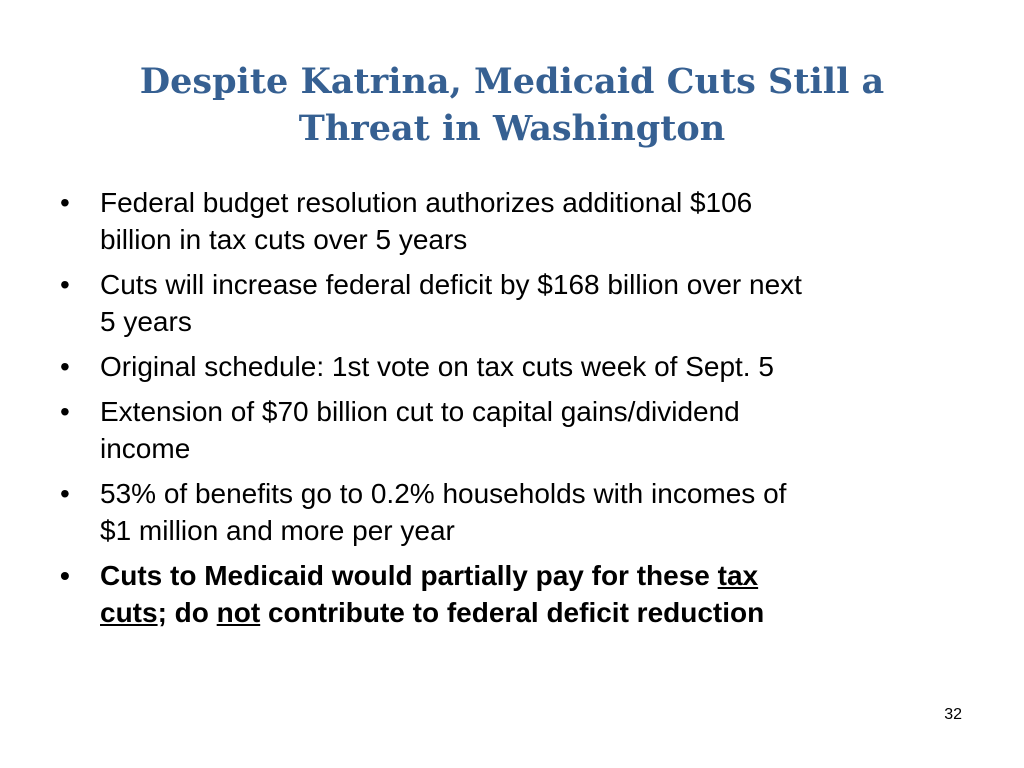 This screenshot has height=768, width=1024. Describe the element at coordinates (129, 612) in the screenshot. I see `underlined-text: cuts` at that location.